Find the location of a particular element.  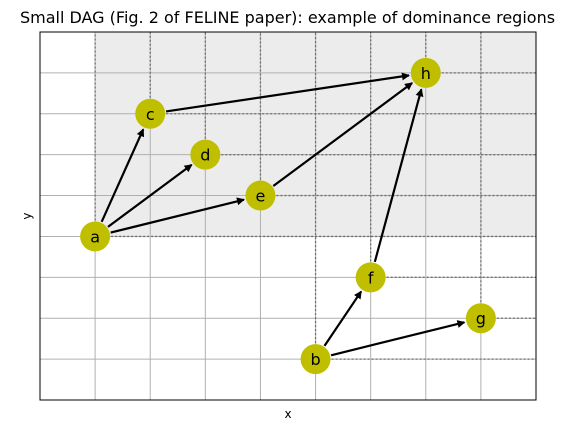

node-label-e: e is located at coordinates (261, 196).